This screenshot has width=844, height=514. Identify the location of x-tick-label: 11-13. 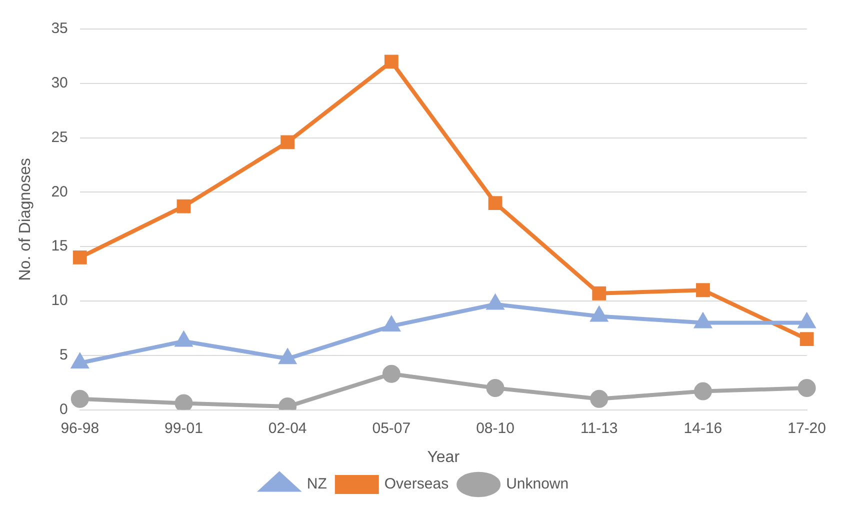
(599, 428).